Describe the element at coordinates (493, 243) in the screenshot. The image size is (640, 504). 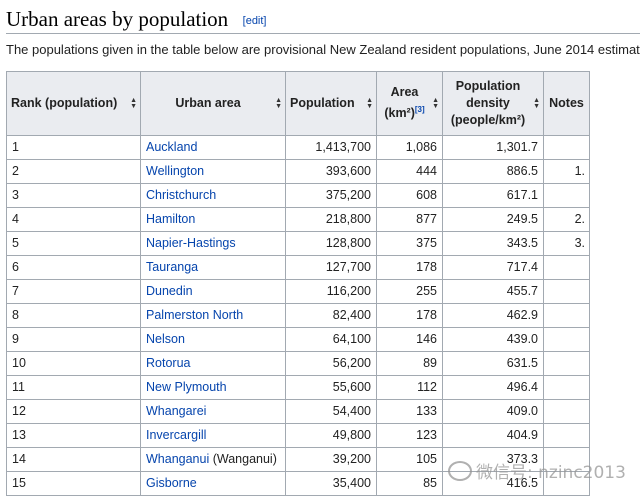
I see `density-cell: 343.5` at that location.